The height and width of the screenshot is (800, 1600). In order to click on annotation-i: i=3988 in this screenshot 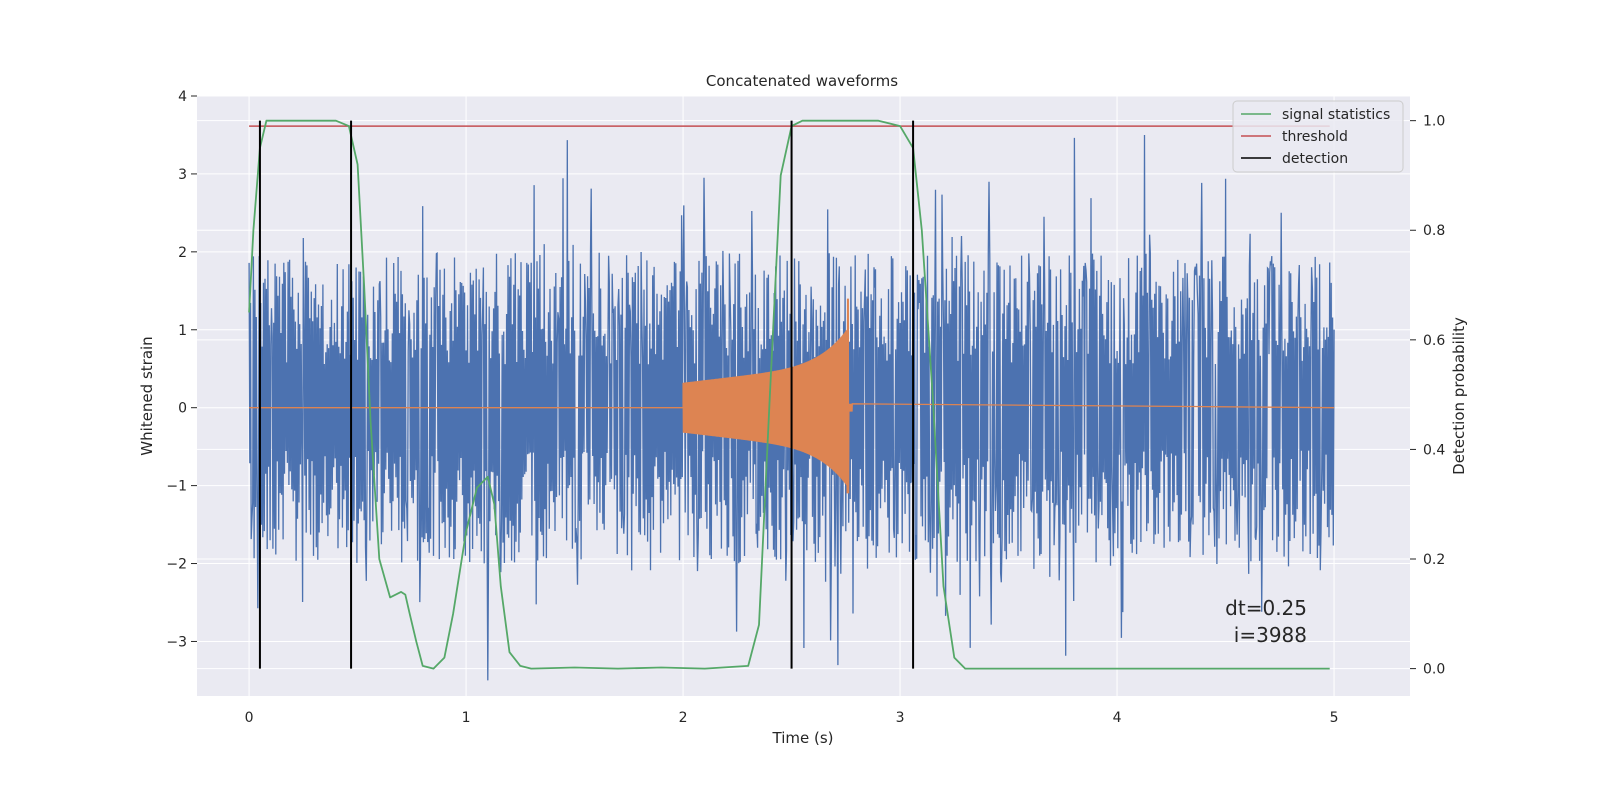, I will do `click(1270, 635)`.